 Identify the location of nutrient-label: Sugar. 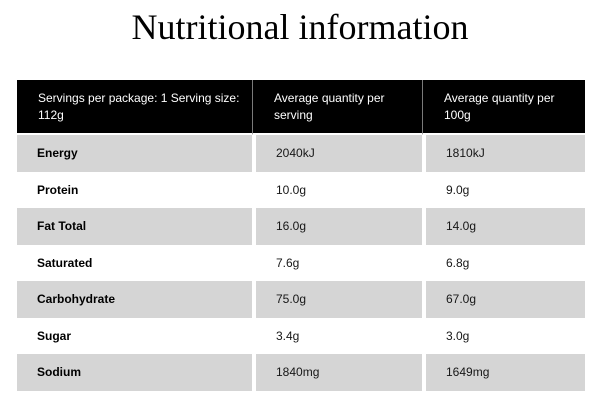
(134, 335).